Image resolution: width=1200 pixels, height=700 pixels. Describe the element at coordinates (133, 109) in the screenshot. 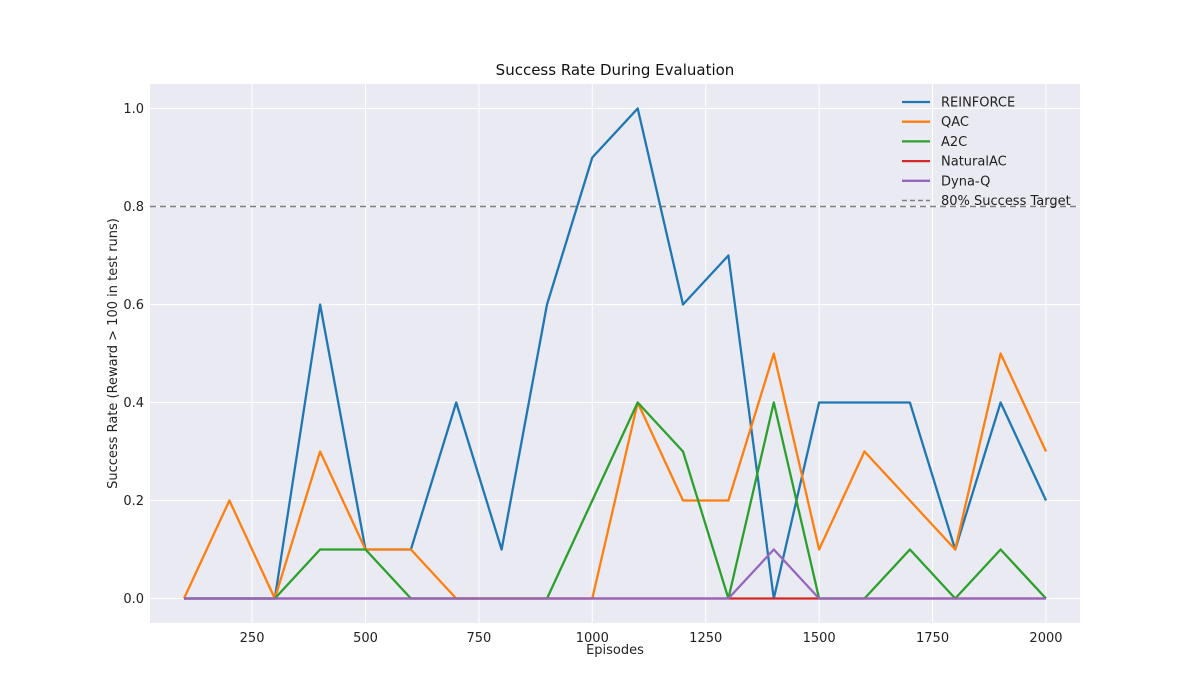

I see `y-tick-label: 1.0` at that location.